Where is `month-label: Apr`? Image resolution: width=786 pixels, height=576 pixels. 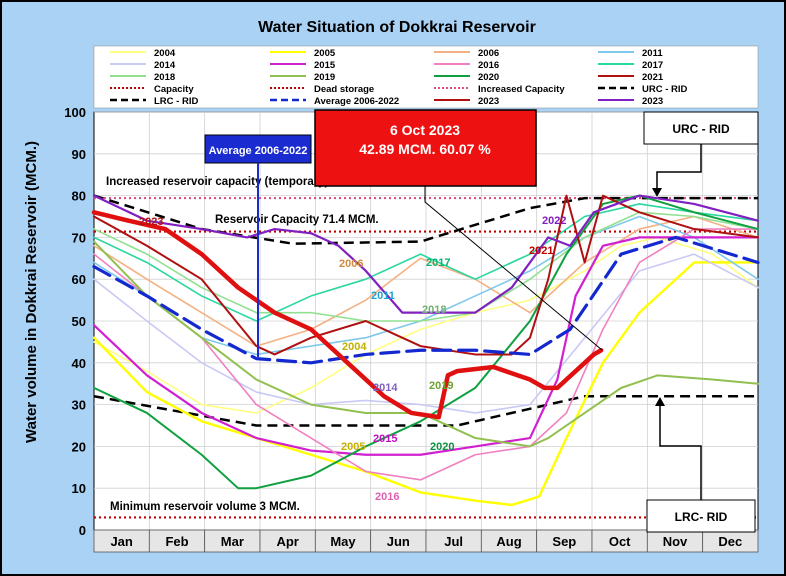 month-label: Apr is located at coordinates (287, 541).